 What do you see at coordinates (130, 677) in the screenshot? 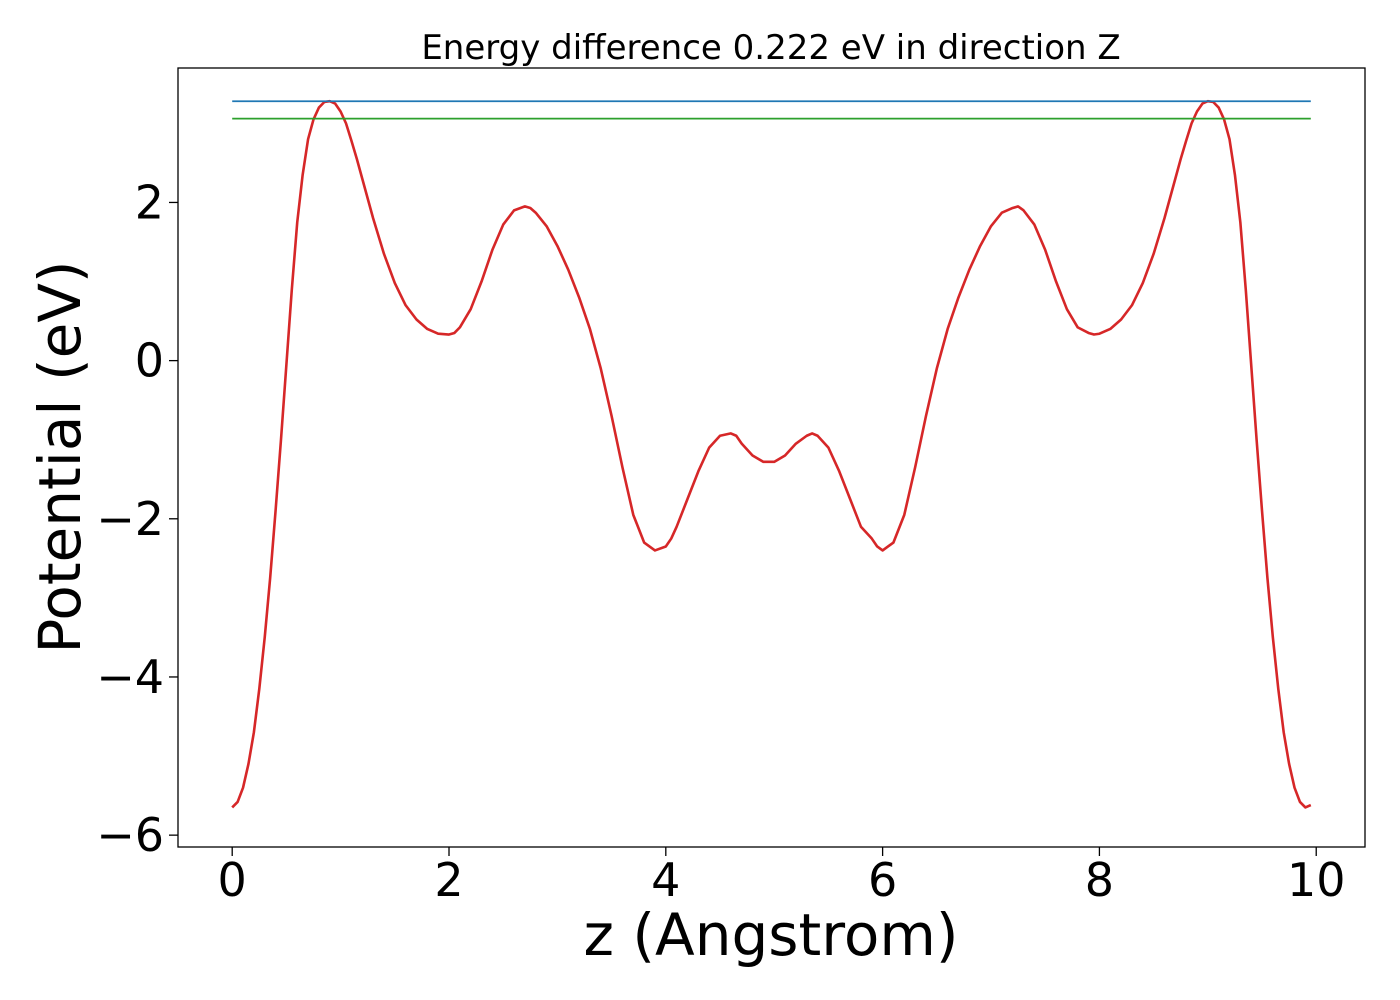
I see `y-tick-label: −4` at bounding box center [130, 677].